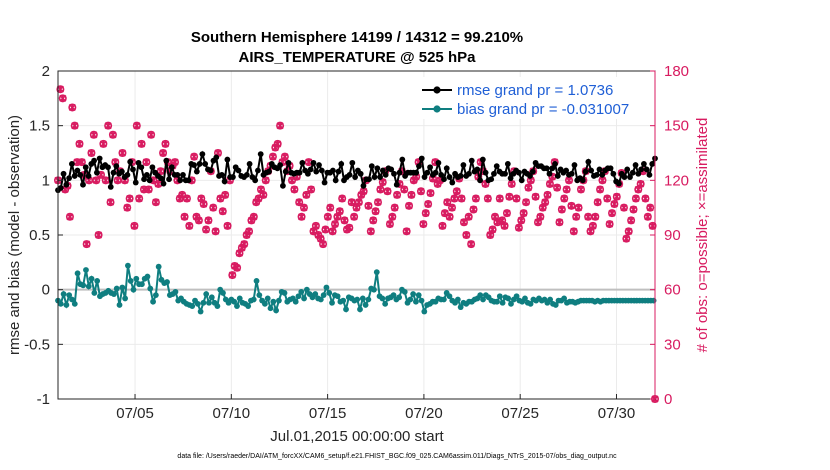 The width and height of the screenshot is (830, 470). I want to click on x-tick-label: 07/05, so click(135, 413).